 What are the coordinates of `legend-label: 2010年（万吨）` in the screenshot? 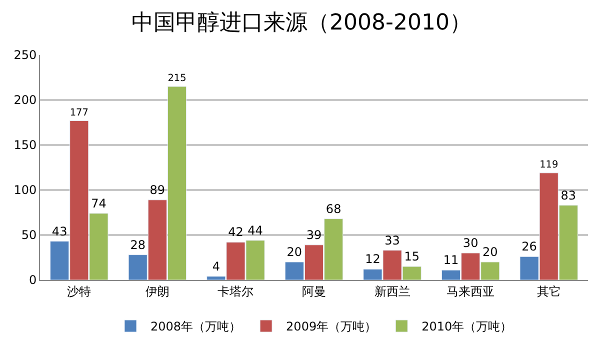 It's located at (467, 327).